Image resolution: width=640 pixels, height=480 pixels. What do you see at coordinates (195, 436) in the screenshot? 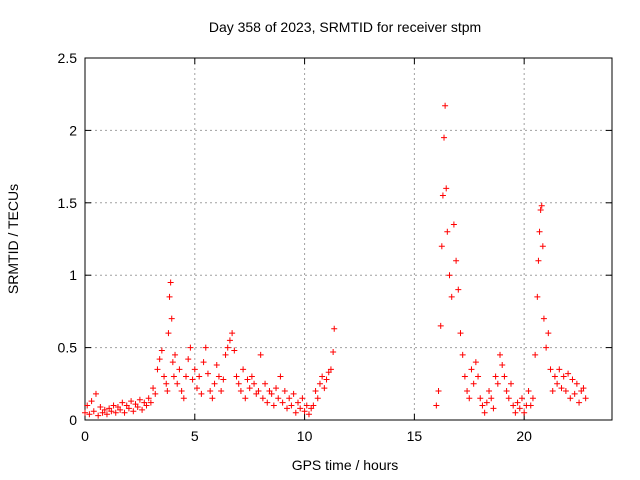
I see `x-tick-label: 5` at bounding box center [195, 436].